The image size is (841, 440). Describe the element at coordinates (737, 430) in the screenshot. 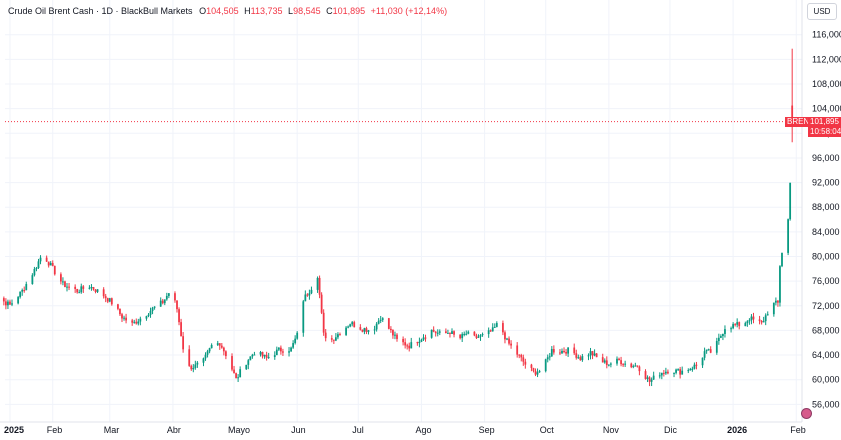

I see `x-tick-label: 2026` at that location.